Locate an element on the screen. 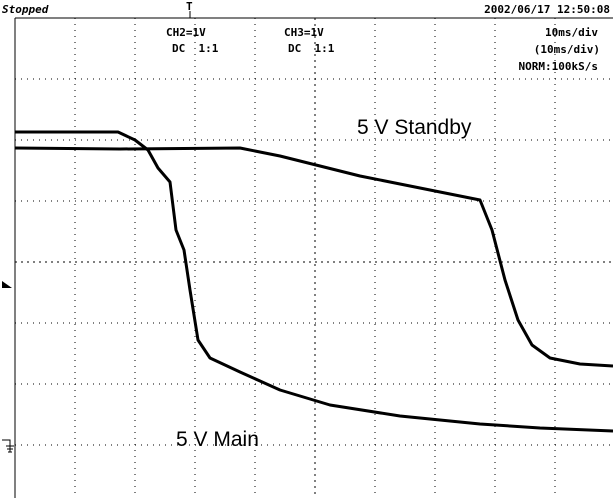 This screenshot has width=613, height=498. zoom-scale: (10ms/div) is located at coordinates (567, 49).